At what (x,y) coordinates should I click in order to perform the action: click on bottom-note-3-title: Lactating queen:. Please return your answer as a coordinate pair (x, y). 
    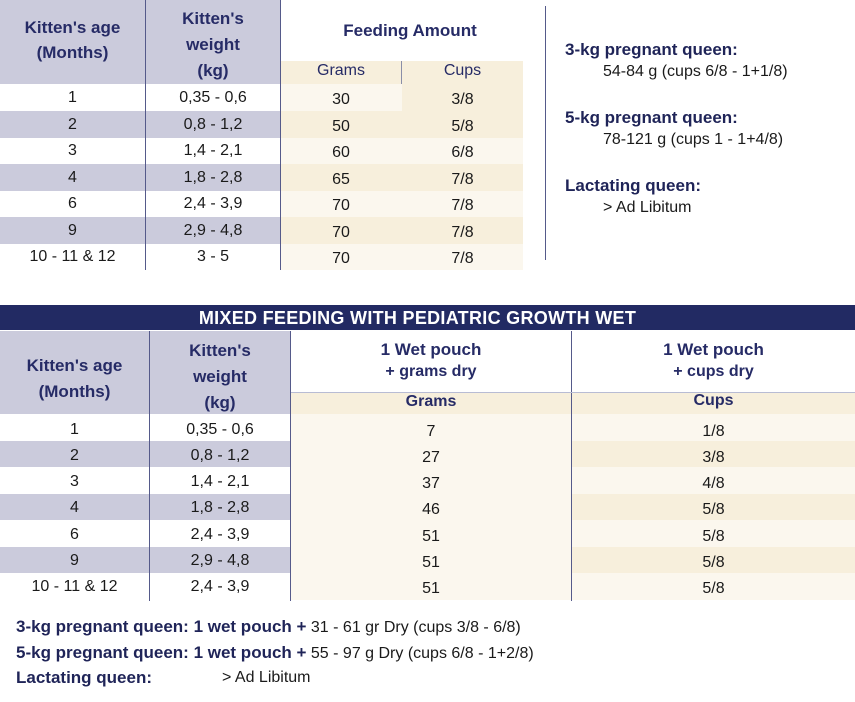
    Looking at the image, I should click on (84, 677).